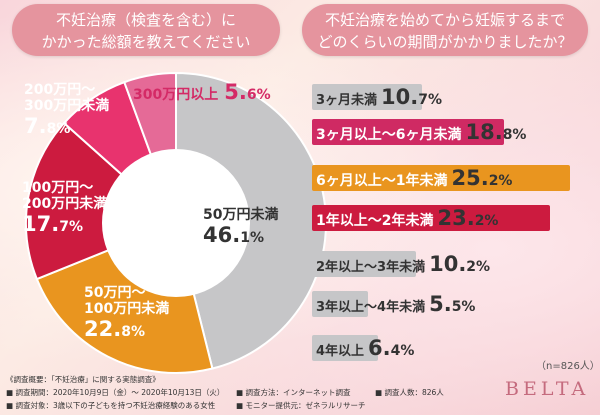  I want to click on bar-row-2y-3y: 2年以上〜3年未満 10.2%, so click(401, 264).